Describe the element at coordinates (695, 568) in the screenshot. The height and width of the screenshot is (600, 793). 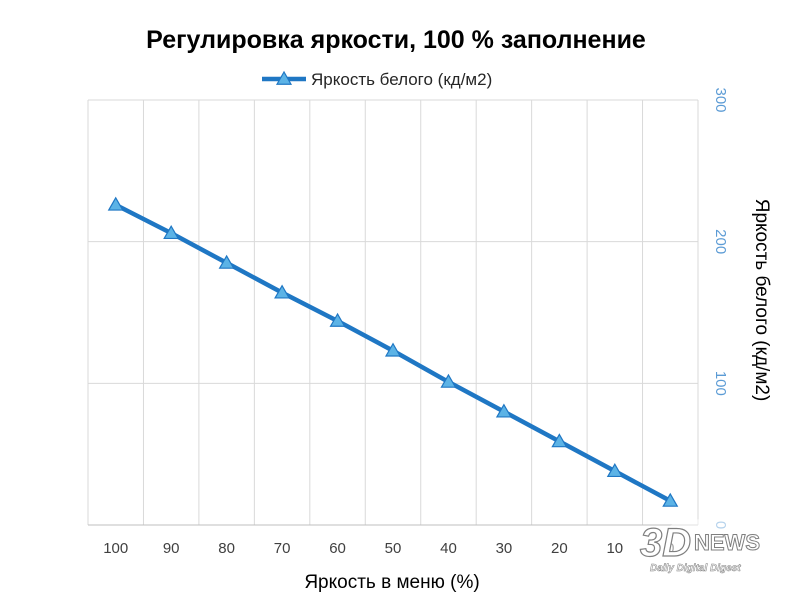
I see `watermark-tagline: Daily Digital Digest` at that location.